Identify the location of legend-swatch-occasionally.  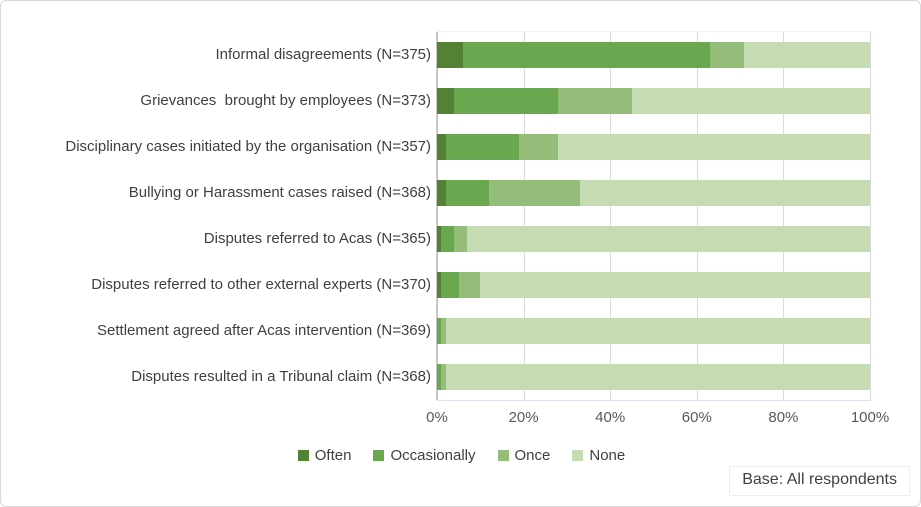
(379, 455).